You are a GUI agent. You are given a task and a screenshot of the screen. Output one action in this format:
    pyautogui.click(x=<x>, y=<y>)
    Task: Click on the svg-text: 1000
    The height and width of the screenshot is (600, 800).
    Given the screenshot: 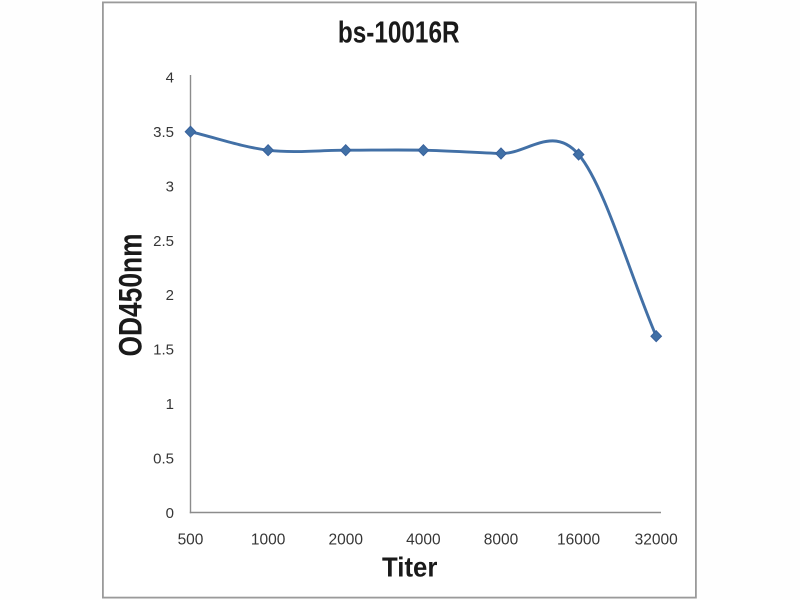 What is the action you would take?
    pyautogui.click(x=268, y=540)
    